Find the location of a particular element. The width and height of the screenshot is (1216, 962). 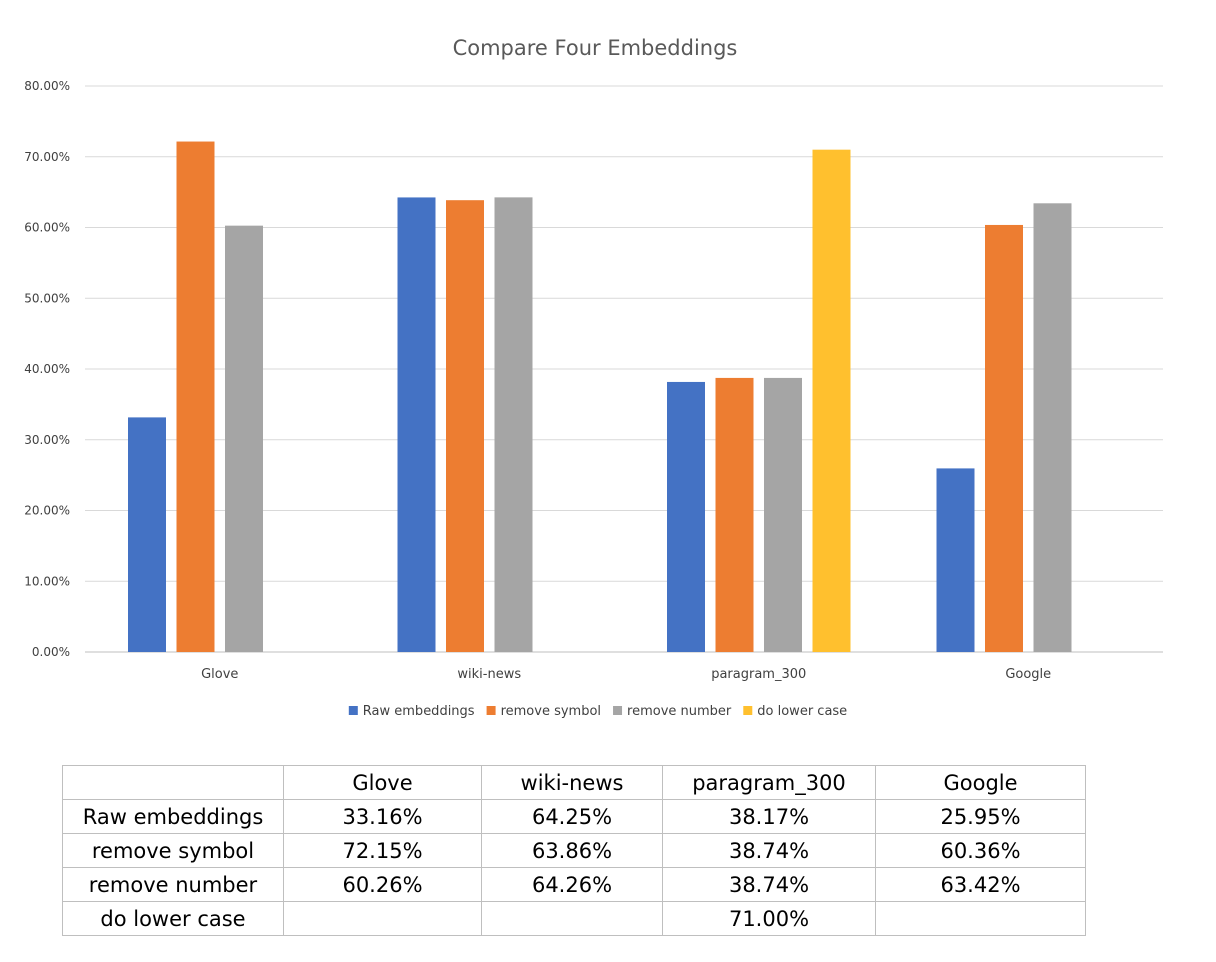

y-tick-label: 40.00% is located at coordinates (47, 369).